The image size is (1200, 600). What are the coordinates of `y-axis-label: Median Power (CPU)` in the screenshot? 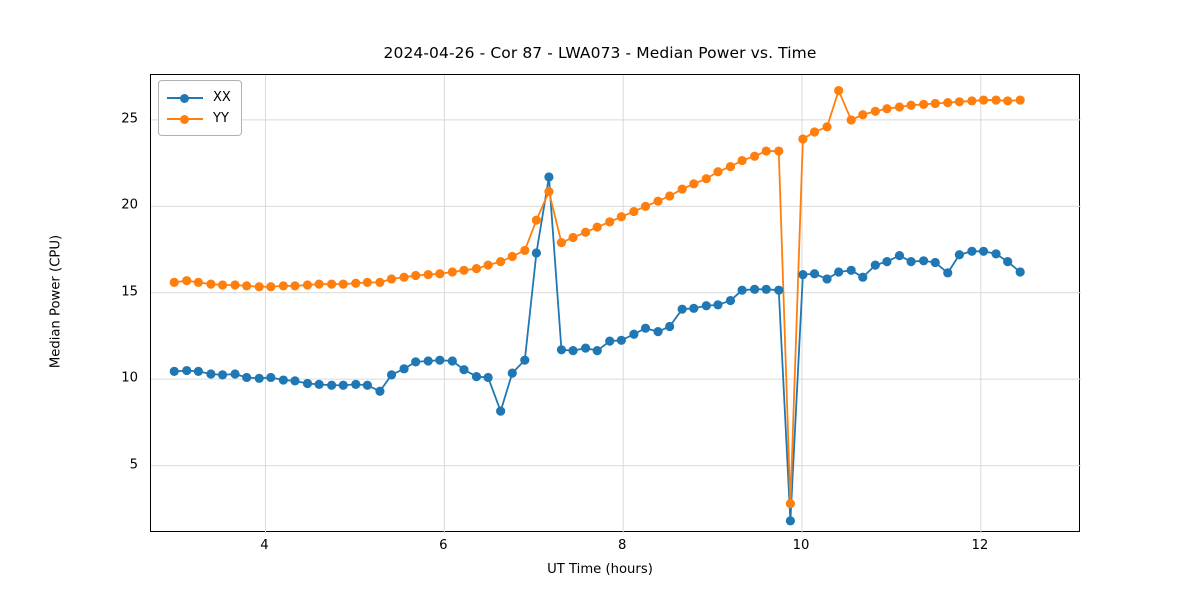 It's located at (56, 301).